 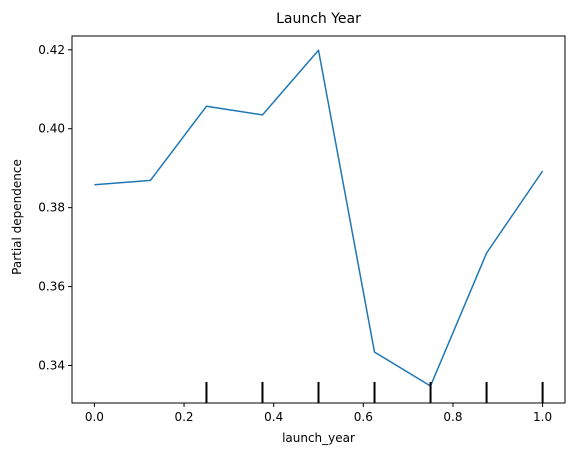 What do you see at coordinates (17, 217) in the screenshot?
I see `y-axis-label: Partial dependence` at bounding box center [17, 217].